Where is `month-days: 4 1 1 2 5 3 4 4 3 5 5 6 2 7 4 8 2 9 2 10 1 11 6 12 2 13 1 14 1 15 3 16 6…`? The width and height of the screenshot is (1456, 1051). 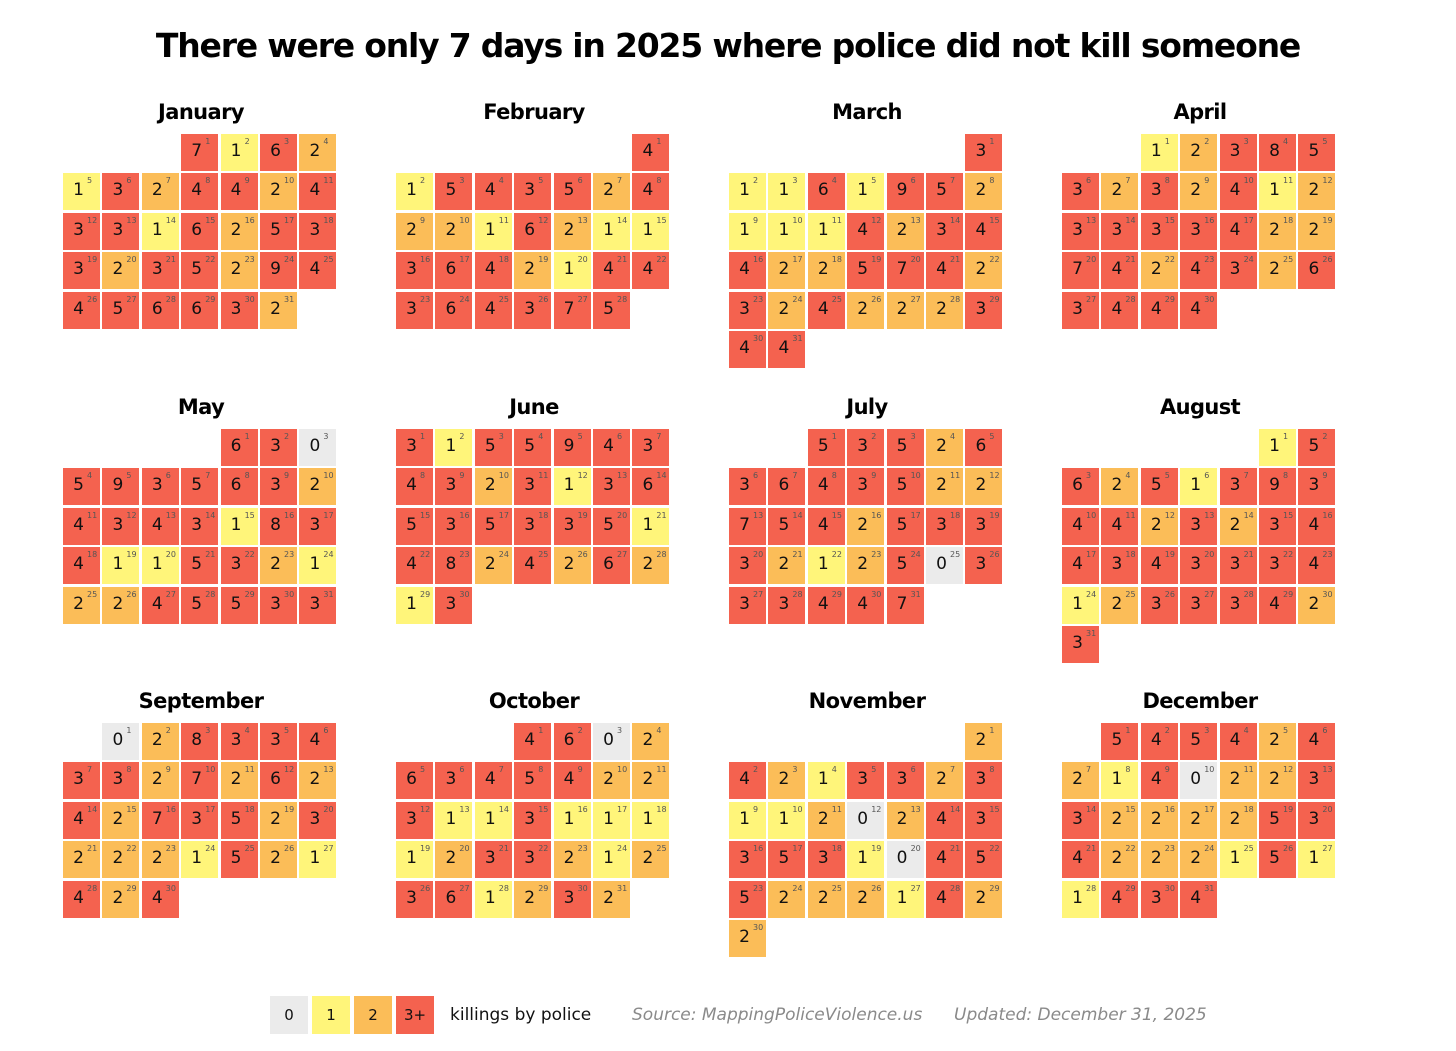
month-days: 4 1 1 2 5 3 4 4 3 5 5 6 2 7 4 8 2 9 2 10 1 11 6 12 2 13 1 14 1 15 3 16 6… is located at coordinates (534, 254).